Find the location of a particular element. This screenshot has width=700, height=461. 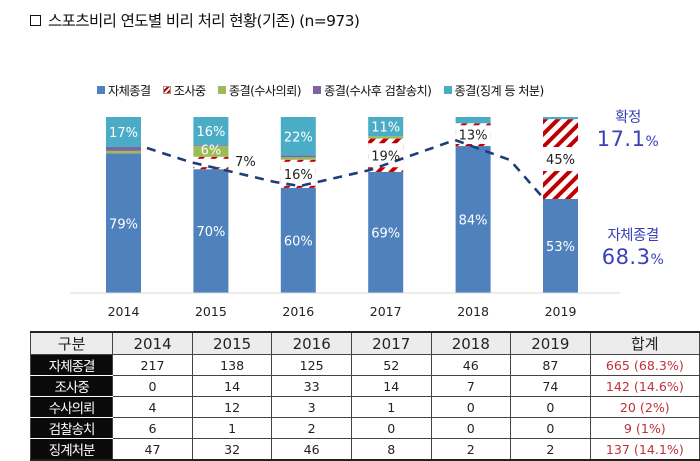

table-row-header: 조사중 is located at coordinates (71, 386).